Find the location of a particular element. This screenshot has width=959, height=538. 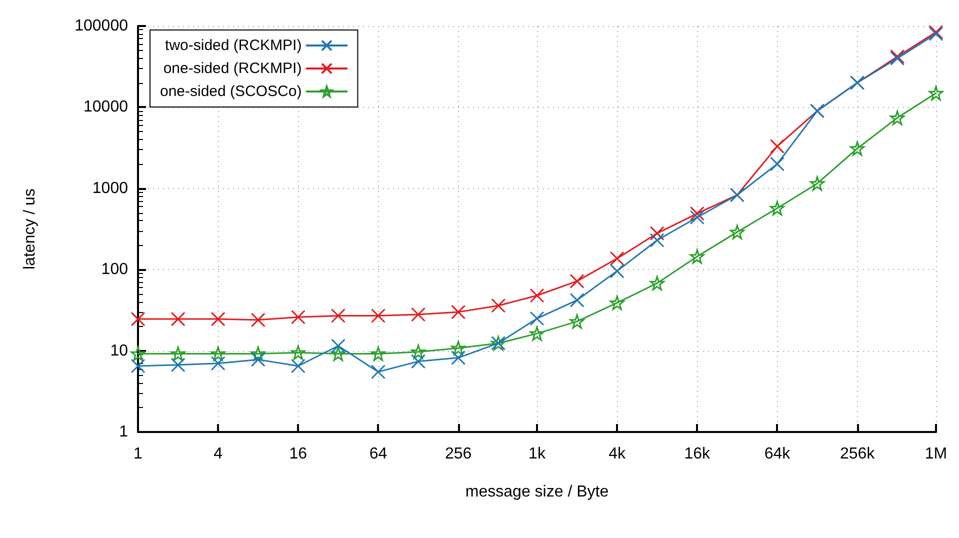

x-axis-title: message size / Byte is located at coordinates (537, 492).